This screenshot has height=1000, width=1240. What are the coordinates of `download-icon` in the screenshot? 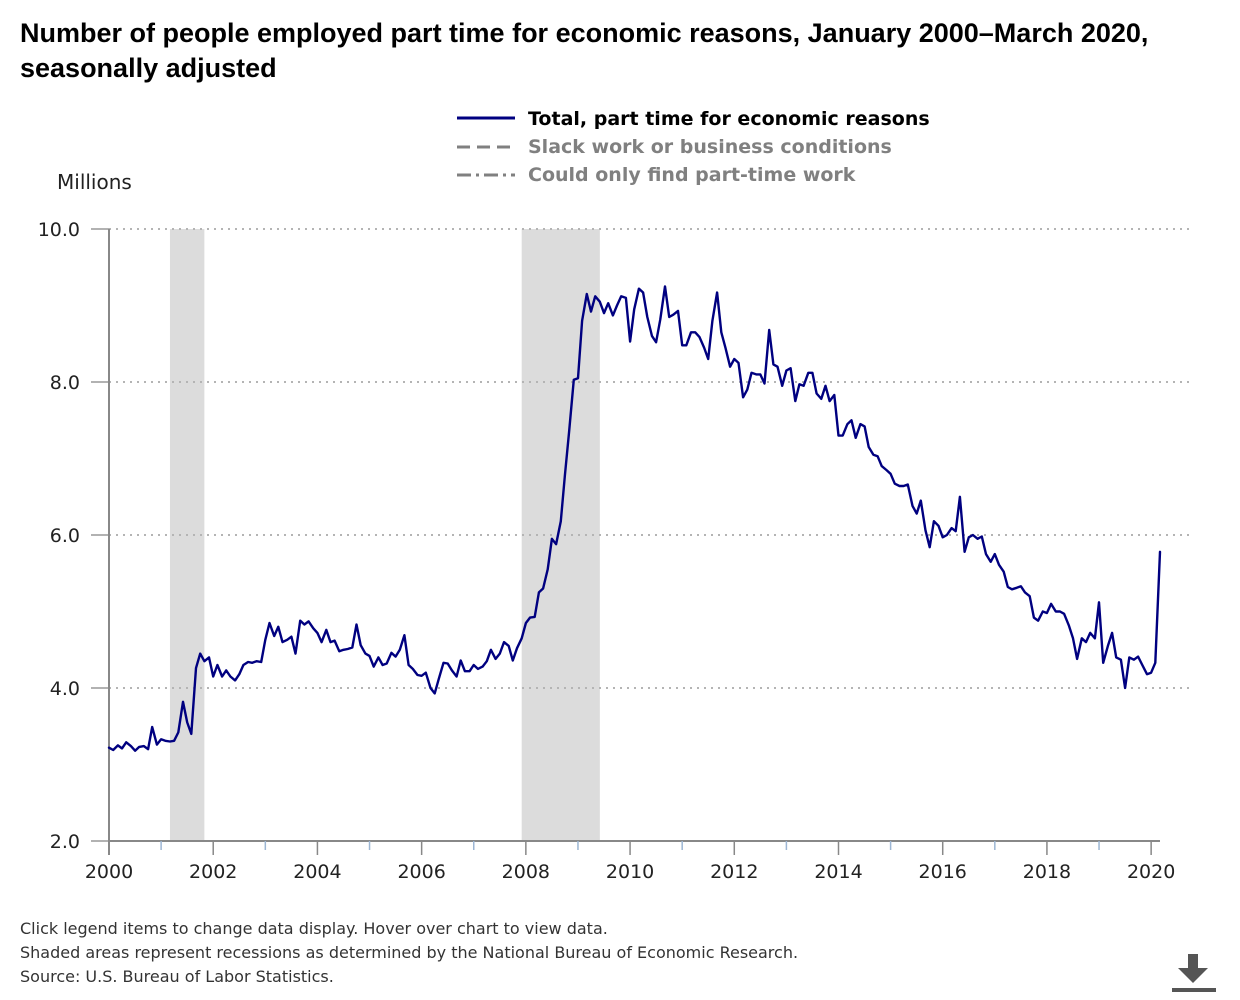 It's located at (1194, 973).